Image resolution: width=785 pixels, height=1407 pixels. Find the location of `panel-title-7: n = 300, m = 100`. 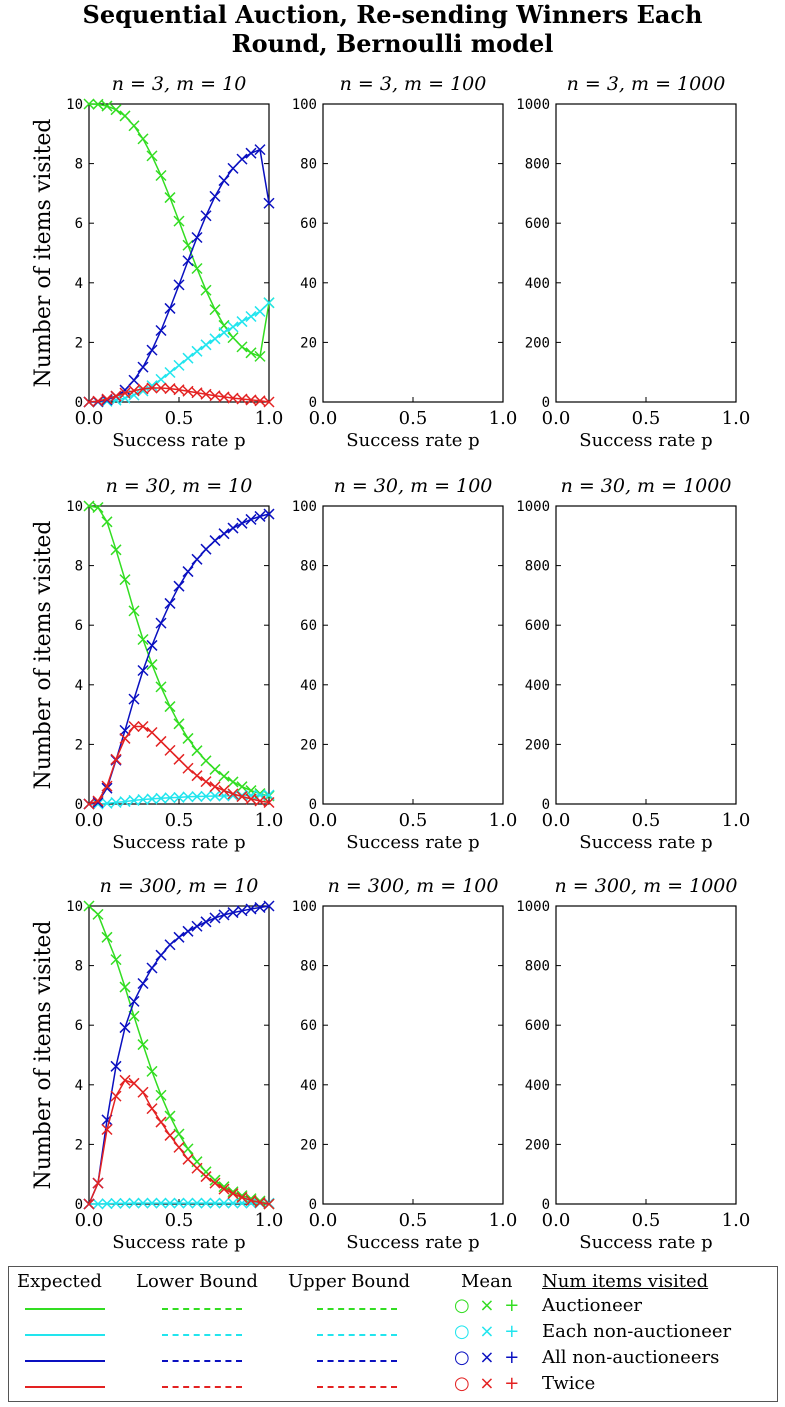

panel-title-7: n = 300, m = 100 is located at coordinates (413, 886).